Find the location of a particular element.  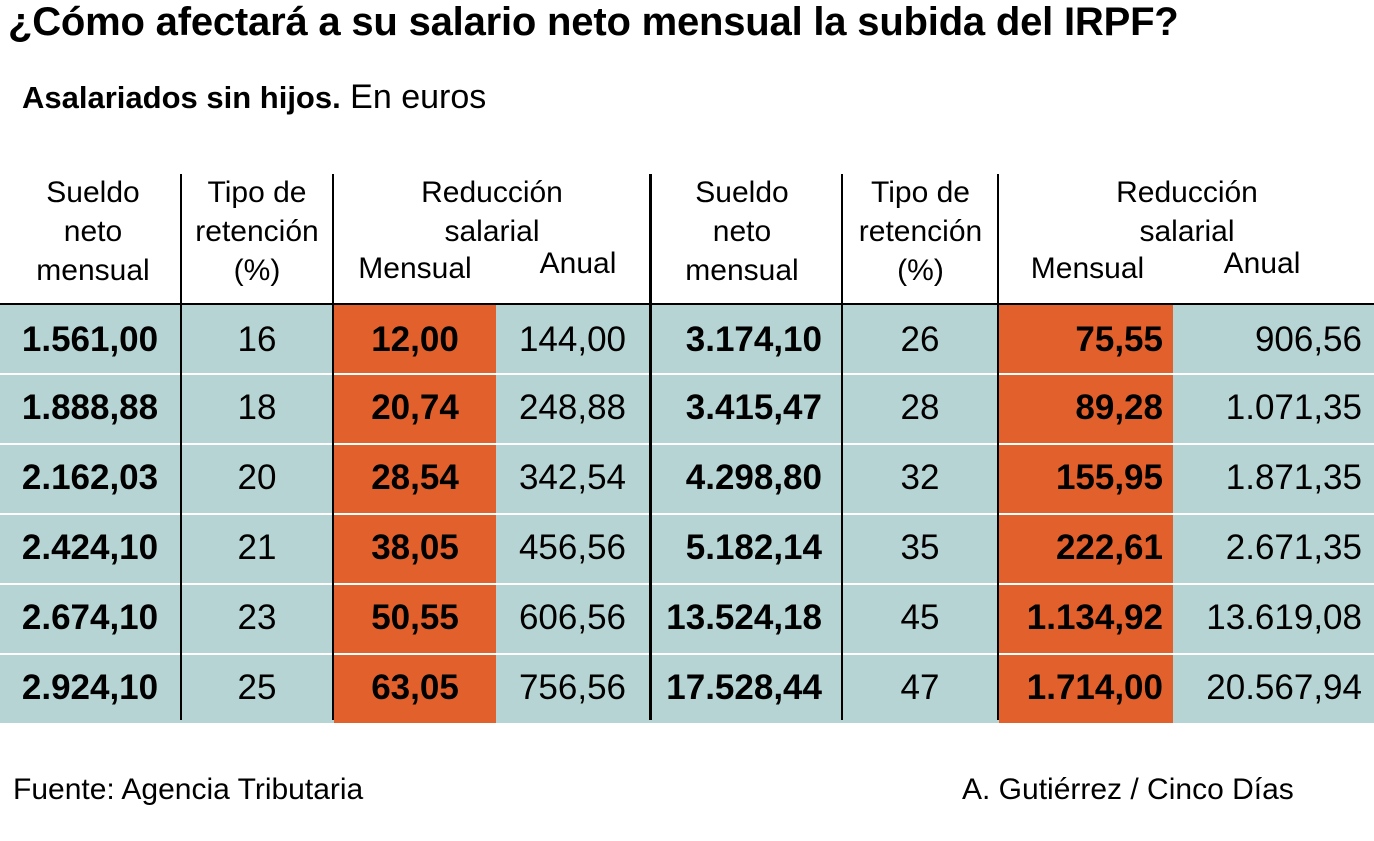

header-tipo-left: Tipo de retención (%) is located at coordinates (257, 231).